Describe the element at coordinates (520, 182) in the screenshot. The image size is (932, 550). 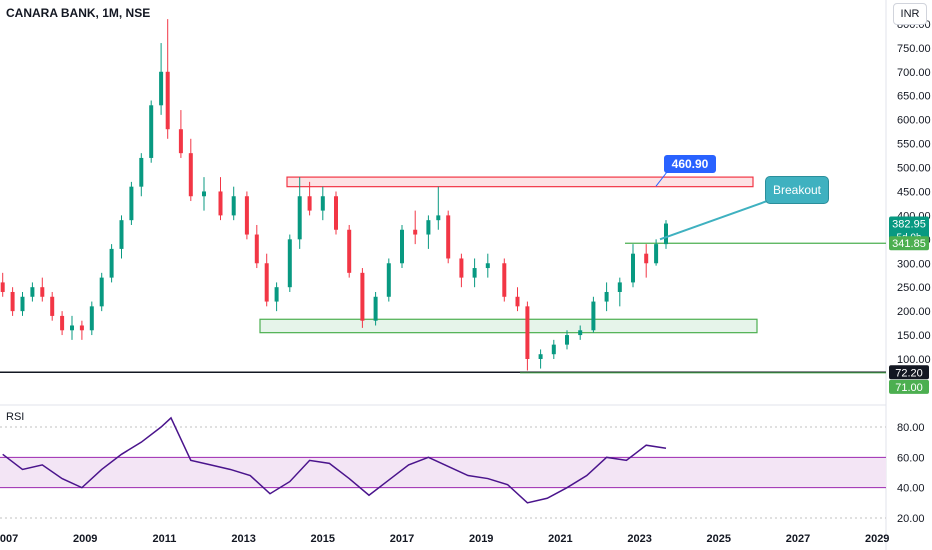
I see `resistance-zone` at that location.